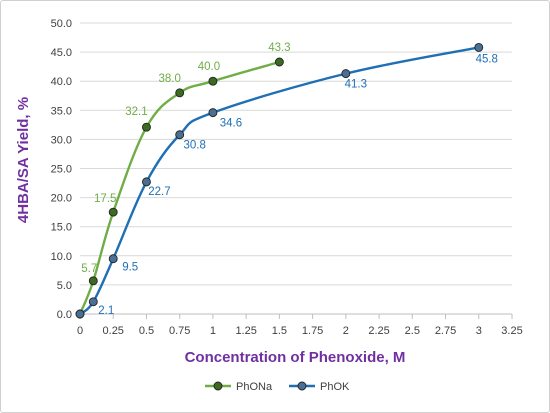 Image resolution: width=550 pixels, height=413 pixels. What do you see at coordinates (312, 331) in the screenshot?
I see `x-tick-label: 1.75` at bounding box center [312, 331].